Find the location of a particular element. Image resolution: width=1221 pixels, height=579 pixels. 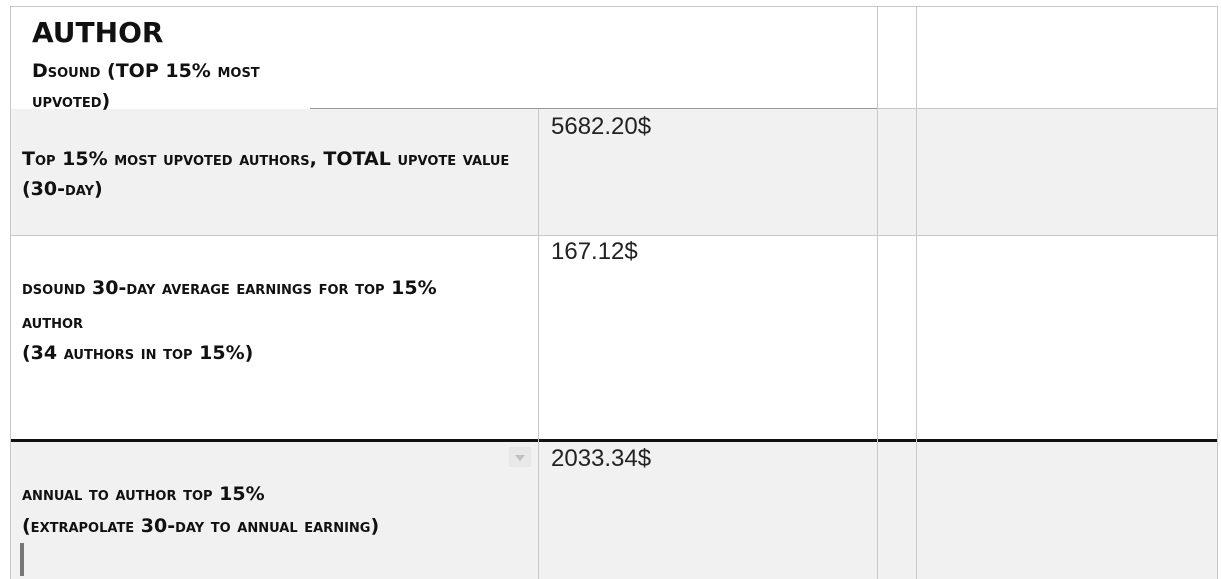

chevron-down-icon is located at coordinates (520, 457).